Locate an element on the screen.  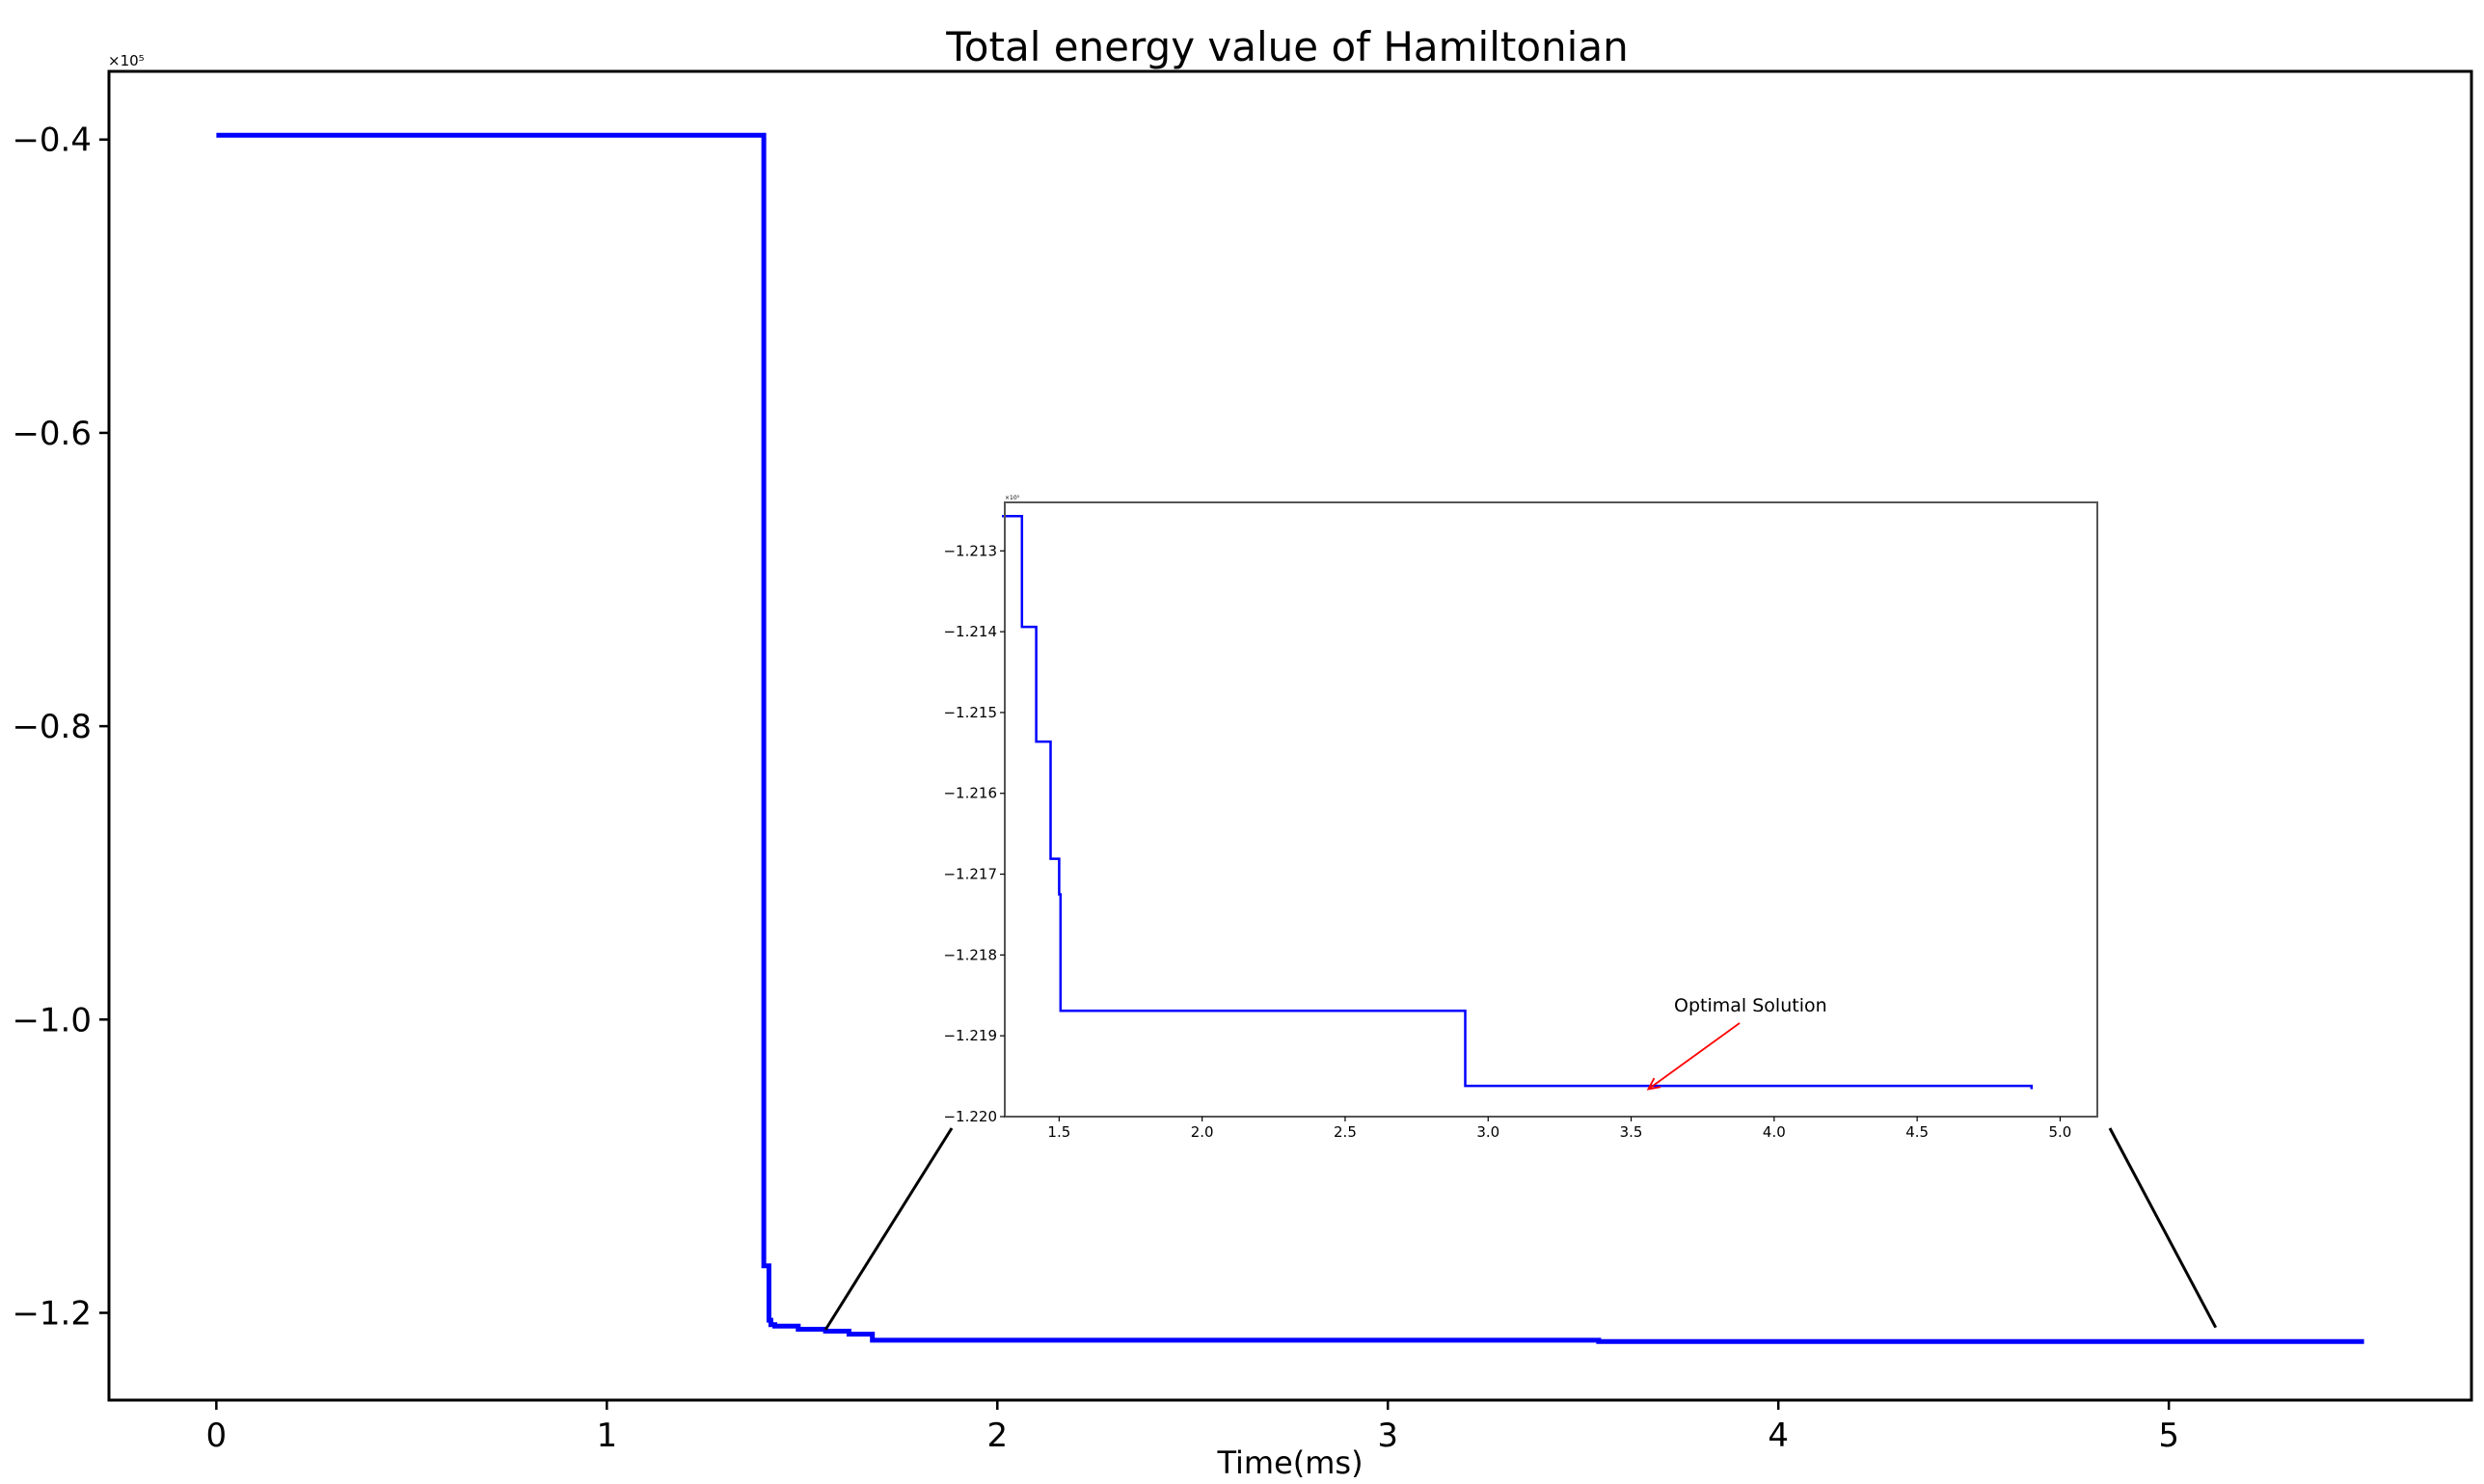
annotation-arrow is located at coordinates (1694, 1056).